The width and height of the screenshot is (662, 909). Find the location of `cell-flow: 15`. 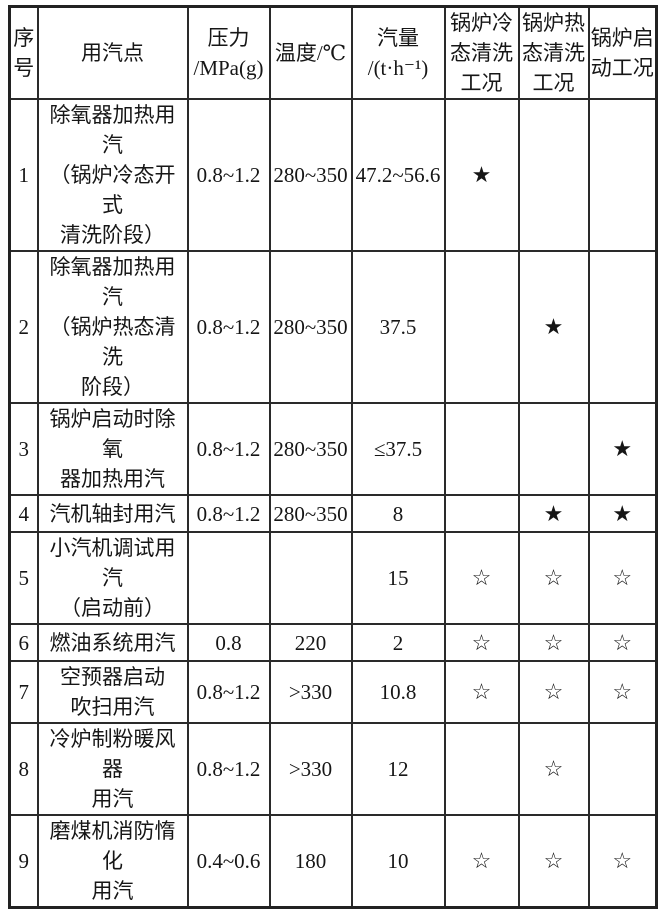

cell-flow: 15 is located at coordinates (398, 578).